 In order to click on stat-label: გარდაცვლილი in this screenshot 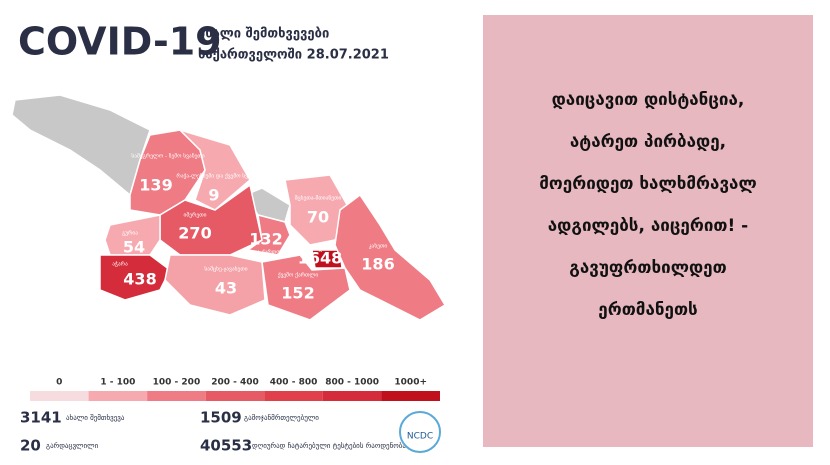, I will do `click(72, 445)`.